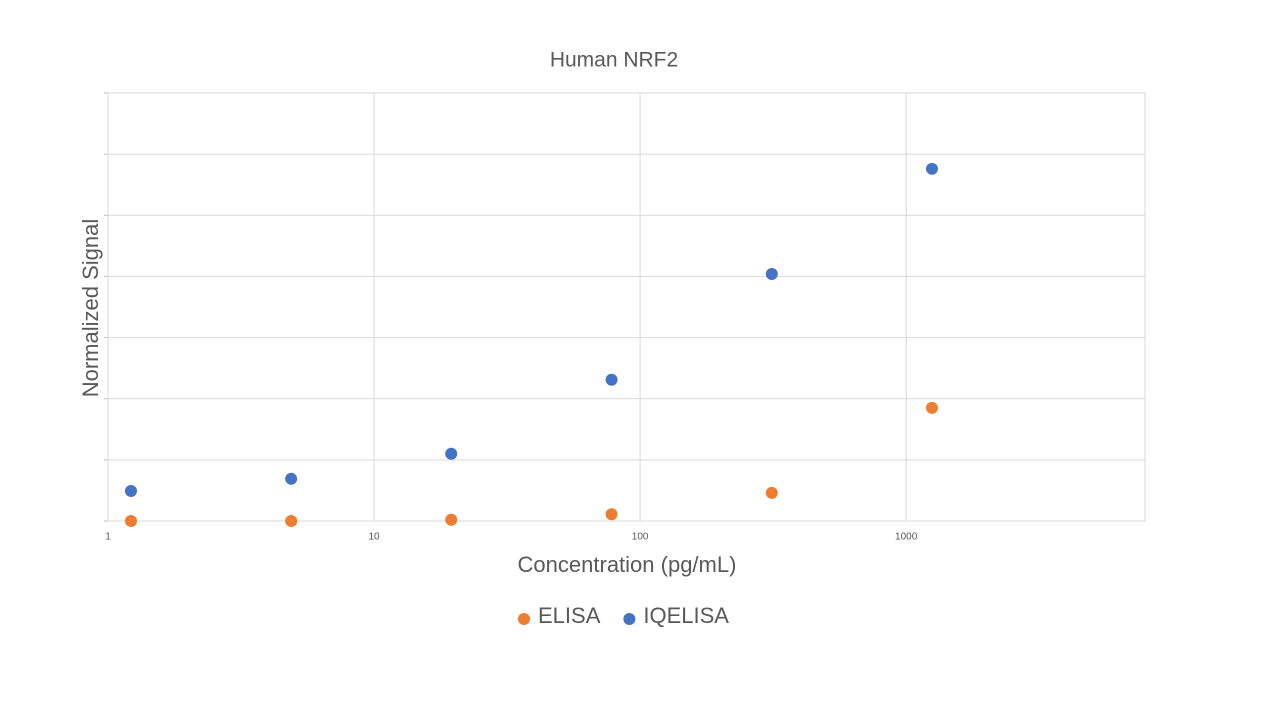  What do you see at coordinates (906, 537) in the screenshot?
I see `x-tick-label: 1000` at bounding box center [906, 537].